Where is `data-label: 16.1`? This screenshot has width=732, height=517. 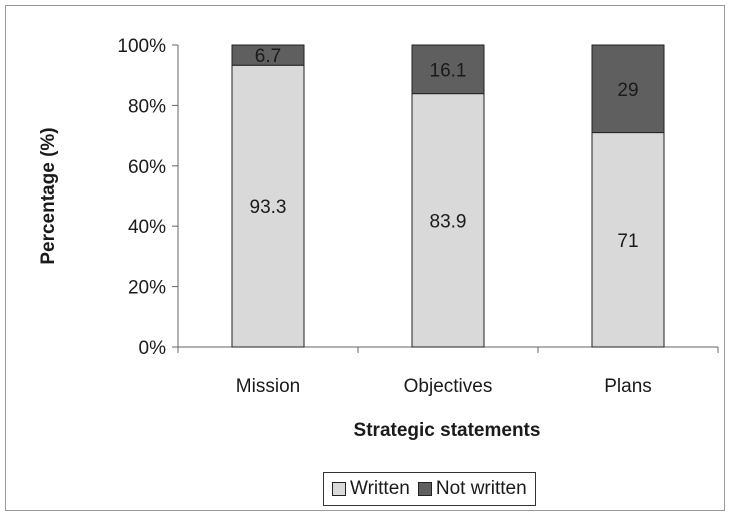 data-label: 16.1 is located at coordinates (448, 70).